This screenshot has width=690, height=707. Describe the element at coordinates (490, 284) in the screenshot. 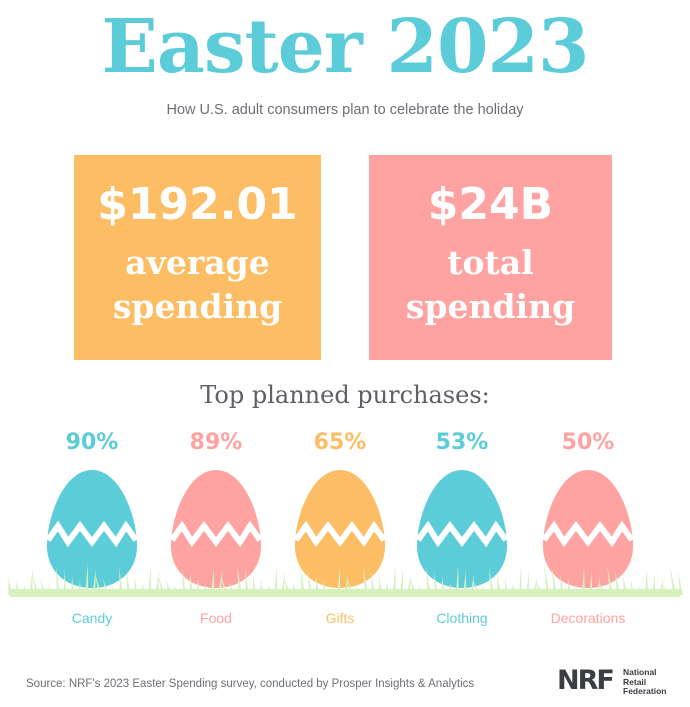

I see `total-spending-label: total spending` at that location.